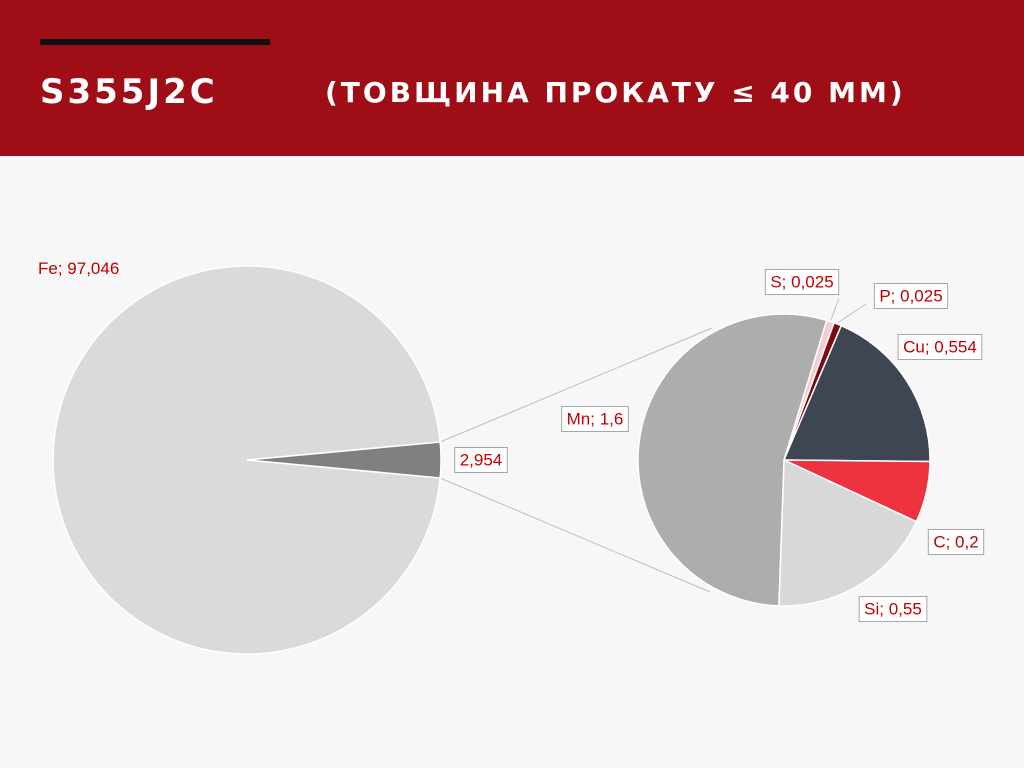  What do you see at coordinates (856, 393) in the screenshot?
I see `pie-slice-cu` at bounding box center [856, 393].